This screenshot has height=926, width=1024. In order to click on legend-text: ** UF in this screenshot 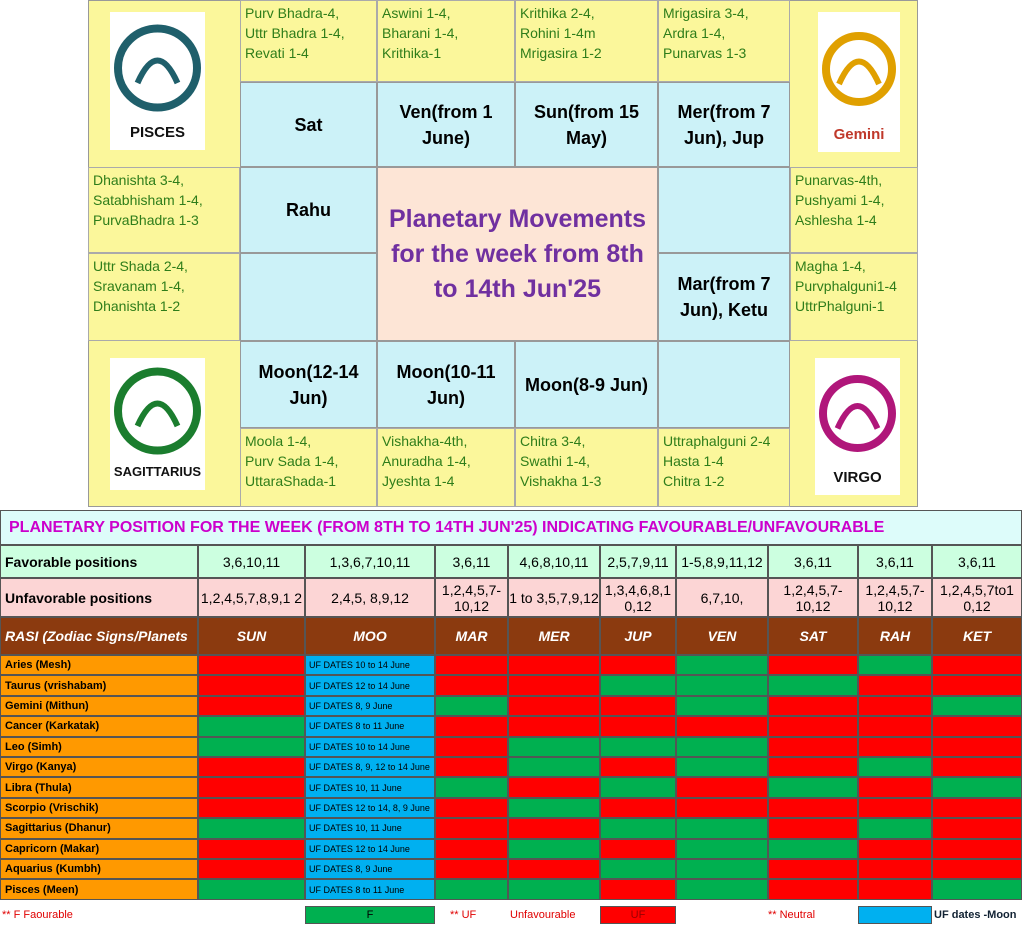, I will do `click(463, 915)`.